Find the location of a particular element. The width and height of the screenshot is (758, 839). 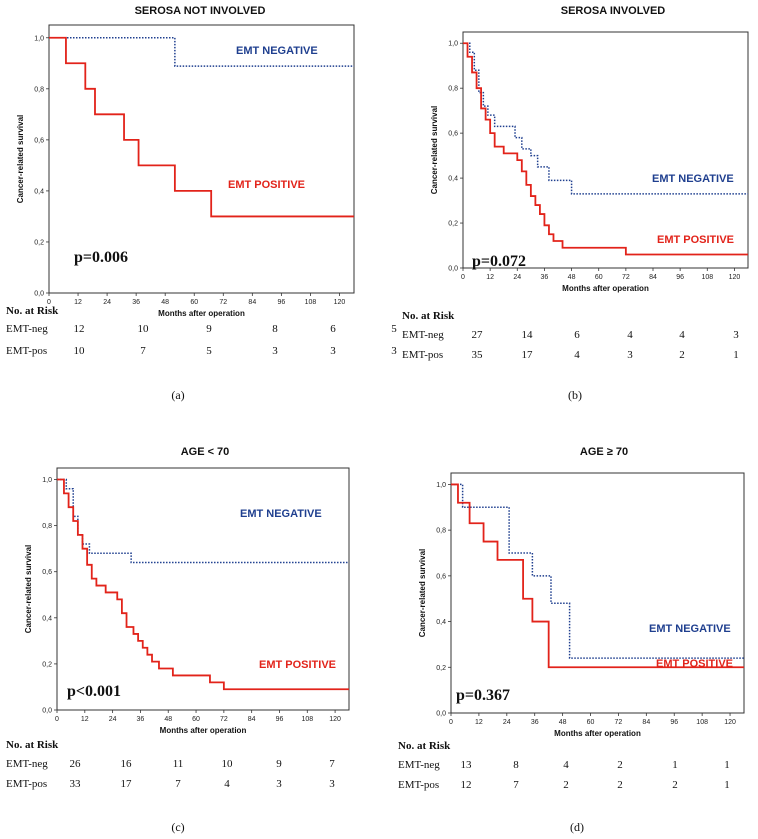

risk-count: 35 is located at coordinates (478, 355).